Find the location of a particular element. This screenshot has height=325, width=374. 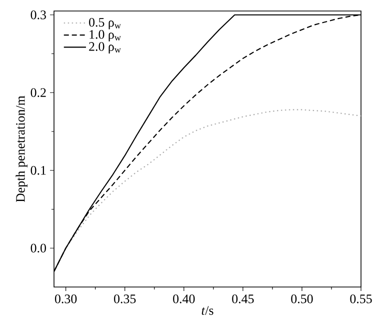

y-tick-label: 0.0 is located at coordinates (38, 248).